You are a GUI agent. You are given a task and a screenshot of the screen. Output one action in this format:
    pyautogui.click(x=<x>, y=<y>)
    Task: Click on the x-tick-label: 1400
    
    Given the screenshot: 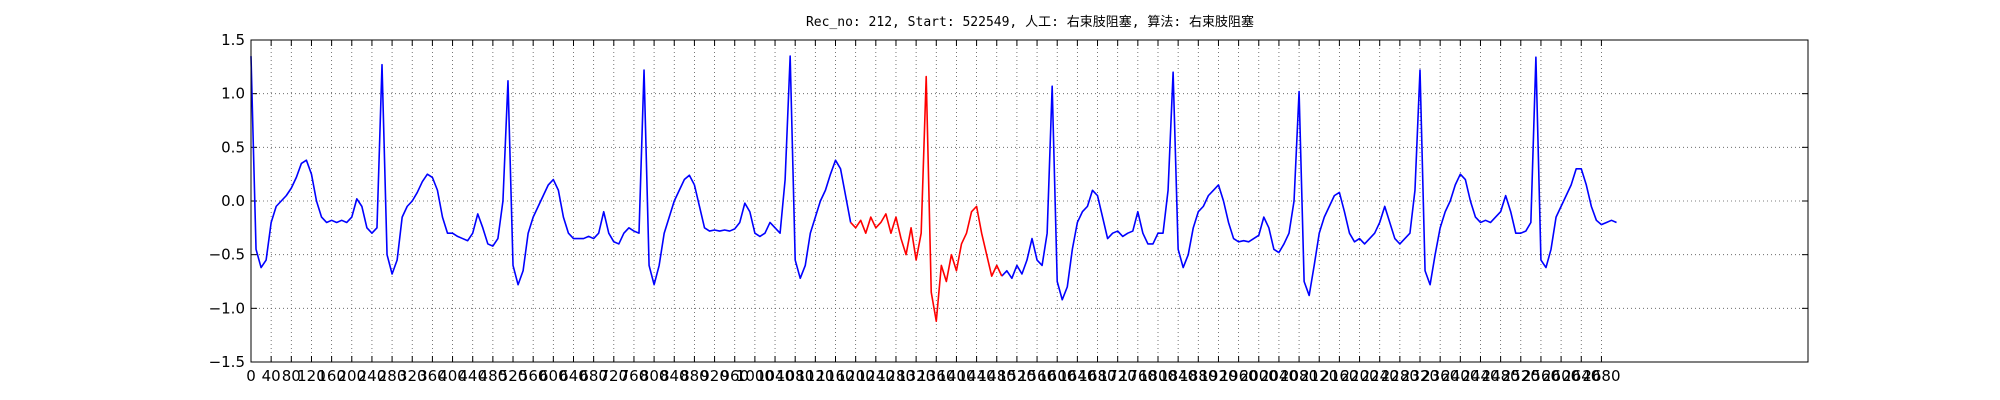 What is the action you would take?
    pyautogui.click(x=956, y=376)
    